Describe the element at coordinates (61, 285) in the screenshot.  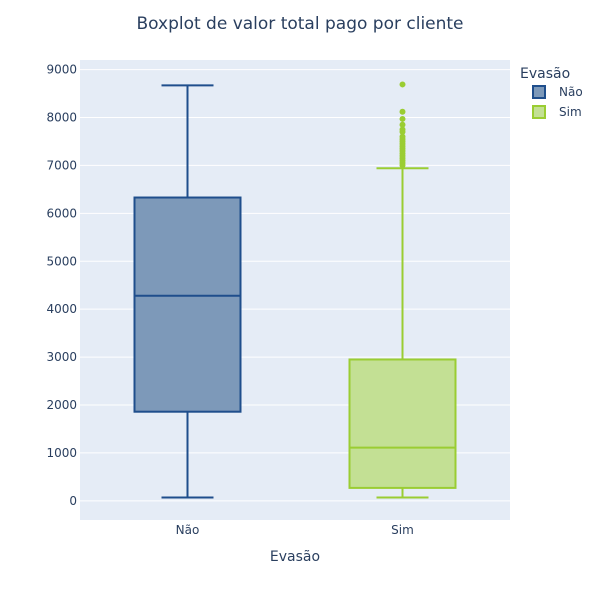
I see `y-tick-labels: 0 1000 2000 3000 4000 5000 6000 7000 8000 9000` at that location.